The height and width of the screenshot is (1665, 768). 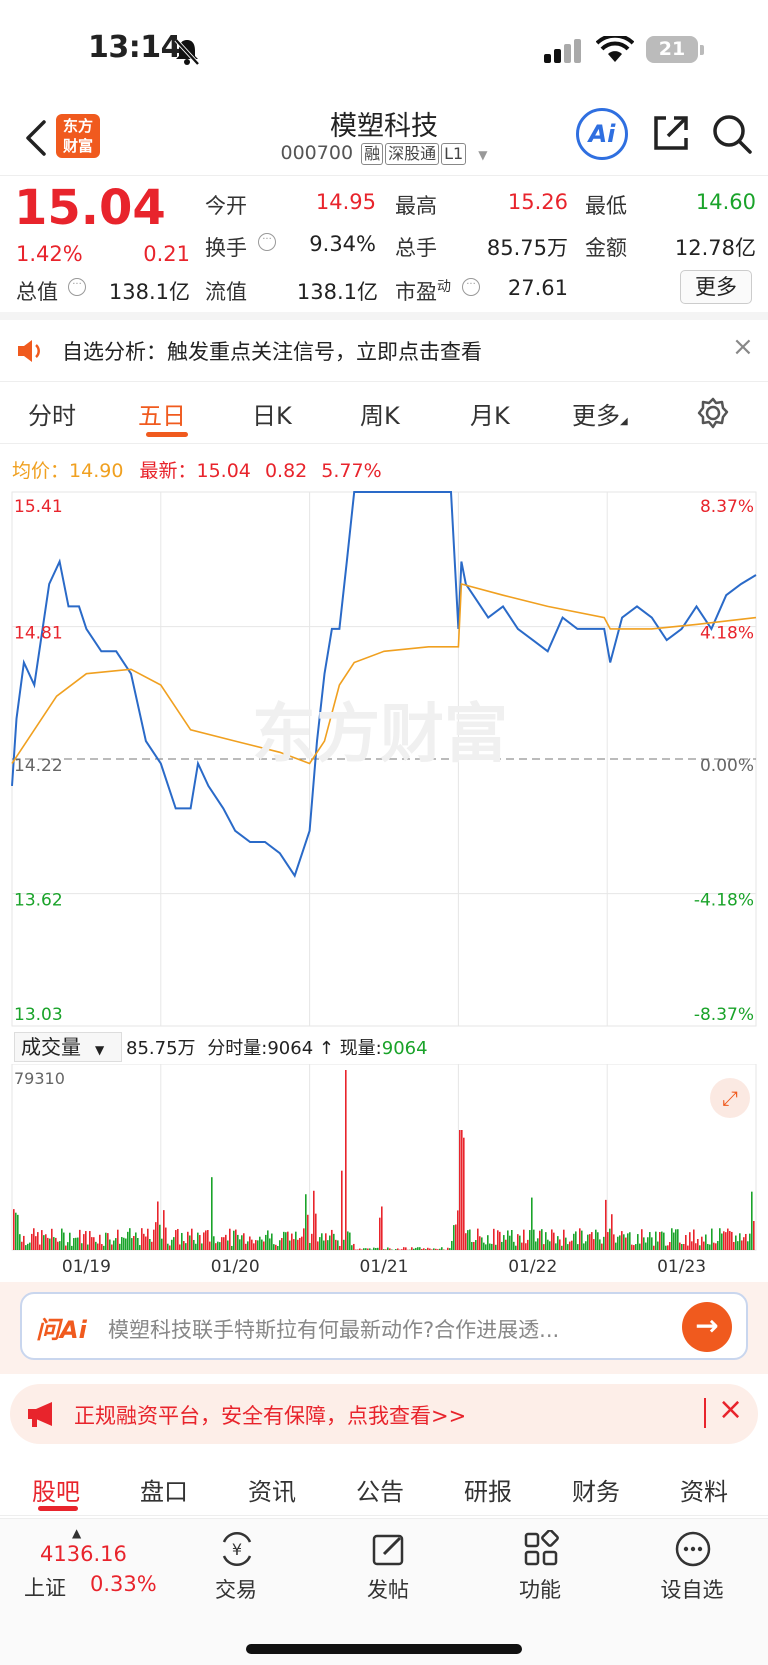 I want to click on wifi-icon, so click(x=615, y=49).